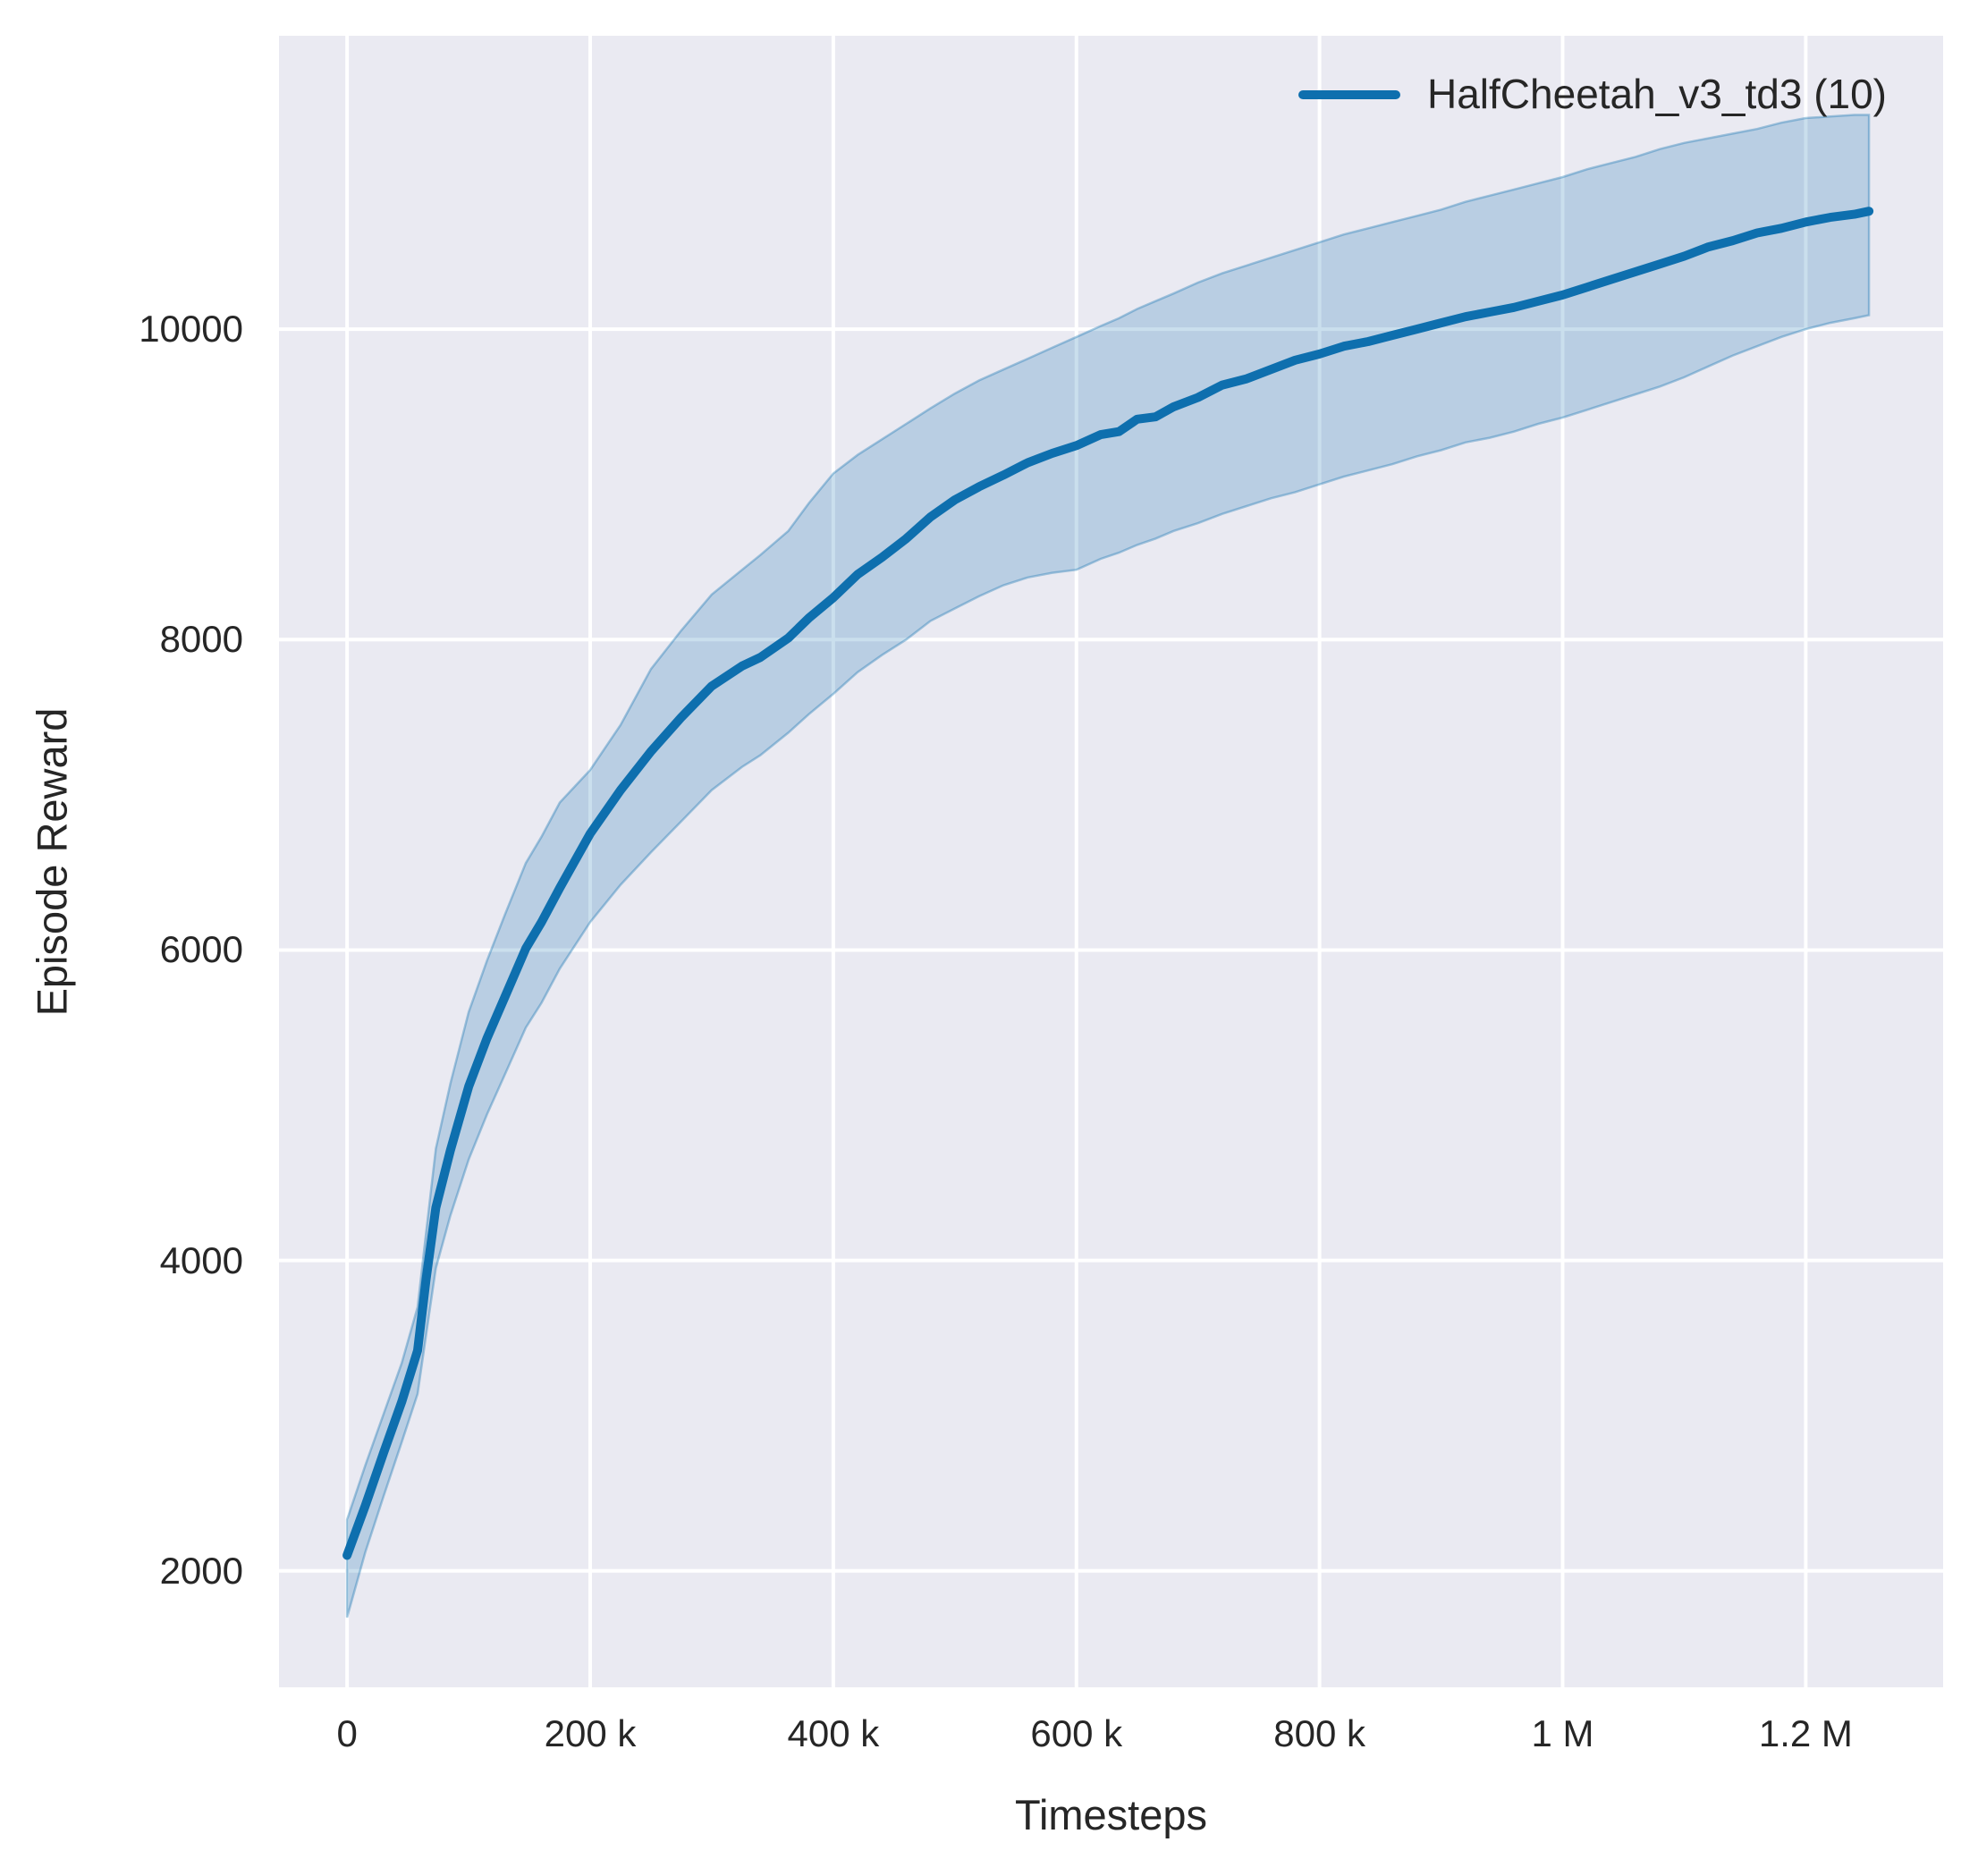 Image resolution: width=1978 pixels, height=1876 pixels. I want to click on x-tick-label: 800 k, so click(1319, 1733).